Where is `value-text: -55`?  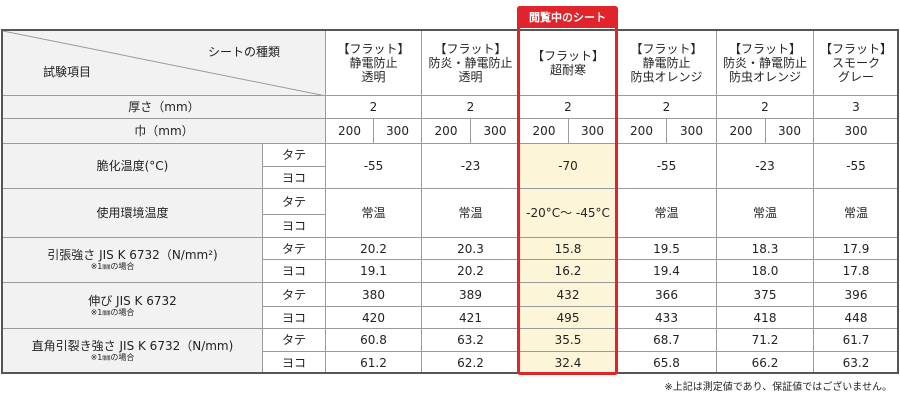
value-text: -55 is located at coordinates (856, 166).